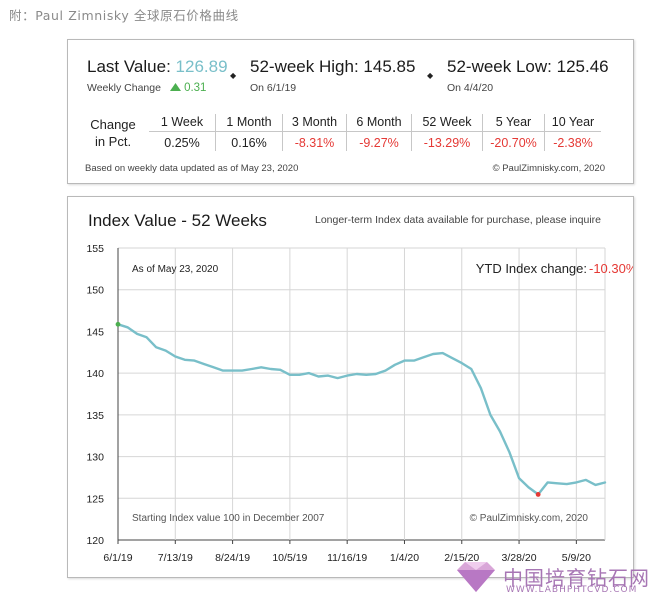 The width and height of the screenshot is (655, 597). Describe the element at coordinates (572, 123) in the screenshot. I see `period-header: 10 Year` at that location.